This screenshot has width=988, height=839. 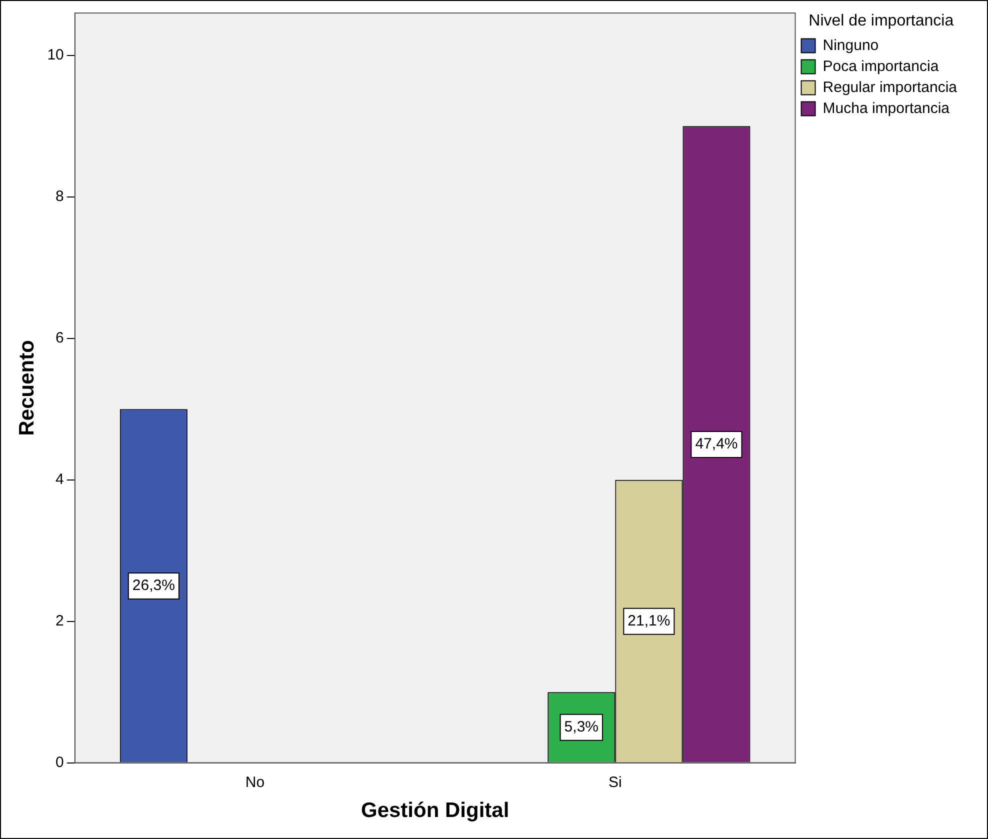 What do you see at coordinates (850, 45) in the screenshot?
I see `legend-label: Ninguno` at bounding box center [850, 45].